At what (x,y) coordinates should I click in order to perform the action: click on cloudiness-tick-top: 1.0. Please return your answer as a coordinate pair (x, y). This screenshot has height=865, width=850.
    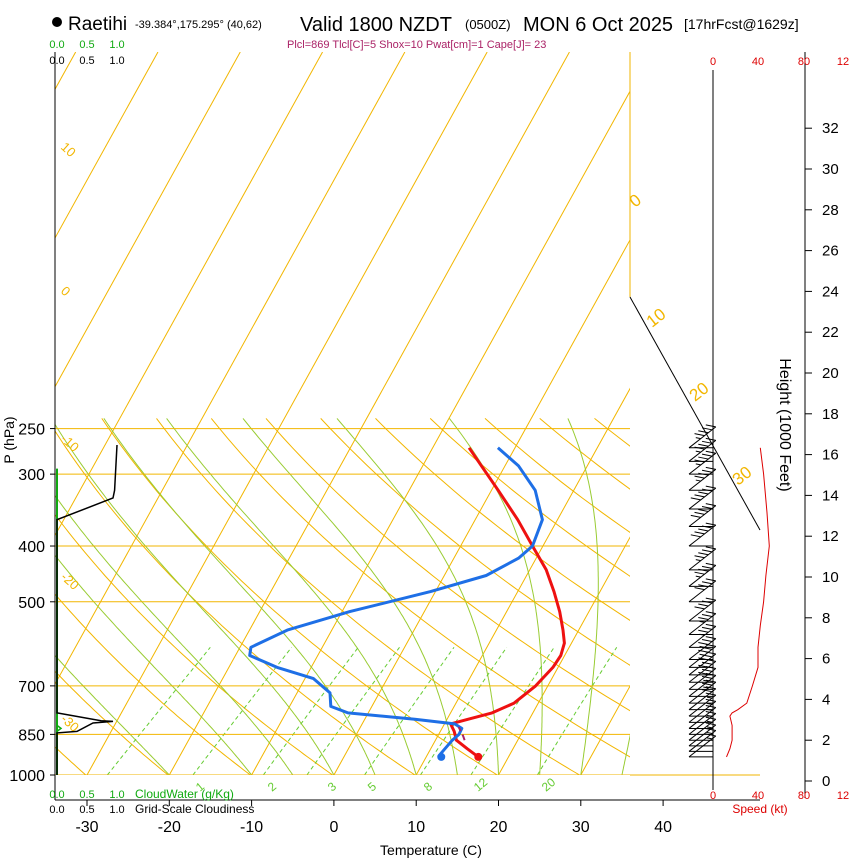
    Looking at the image, I should click on (116, 61).